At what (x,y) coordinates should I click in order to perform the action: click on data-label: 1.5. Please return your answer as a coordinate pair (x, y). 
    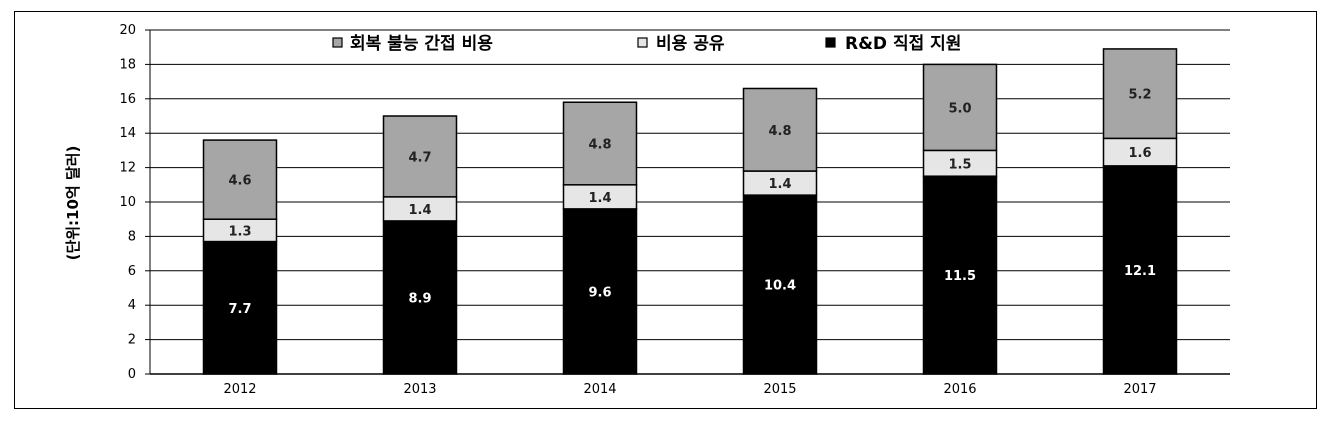
    Looking at the image, I should click on (959, 164).